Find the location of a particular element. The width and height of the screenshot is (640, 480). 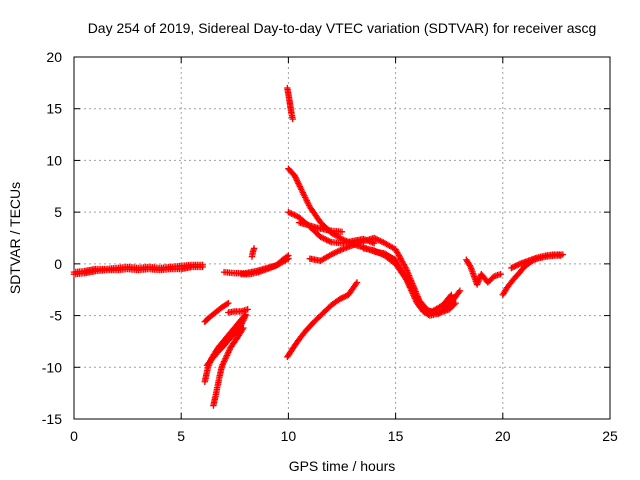

x-tick-label: 15 is located at coordinates (396, 436).